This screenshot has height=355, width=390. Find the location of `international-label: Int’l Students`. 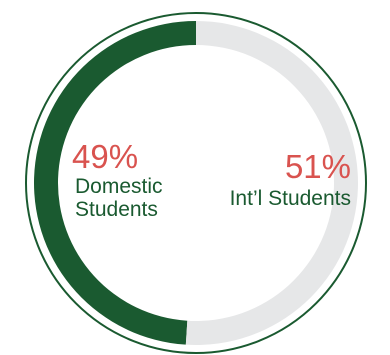

international-label: Int’l Students is located at coordinates (290, 198).